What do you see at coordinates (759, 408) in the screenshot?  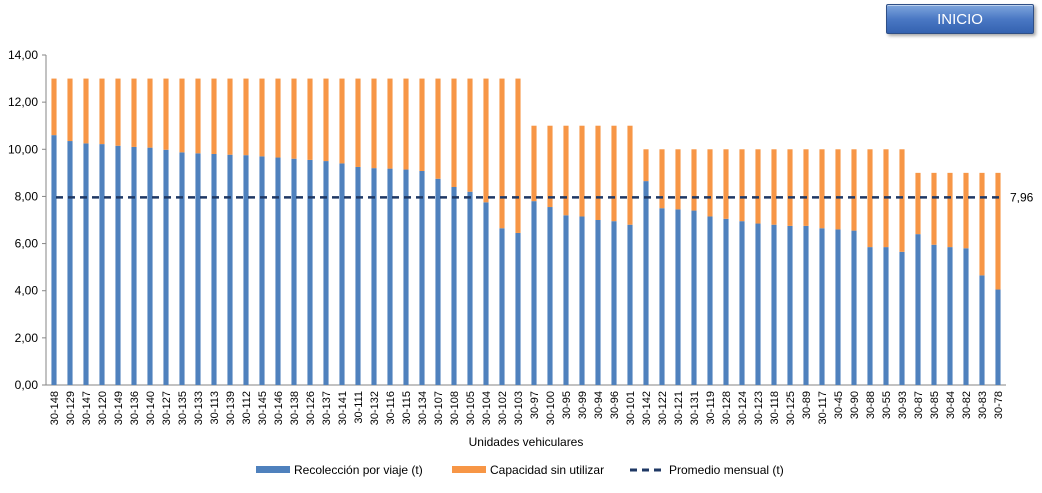 I see `x-tick-label: 30-123` at bounding box center [759, 408].